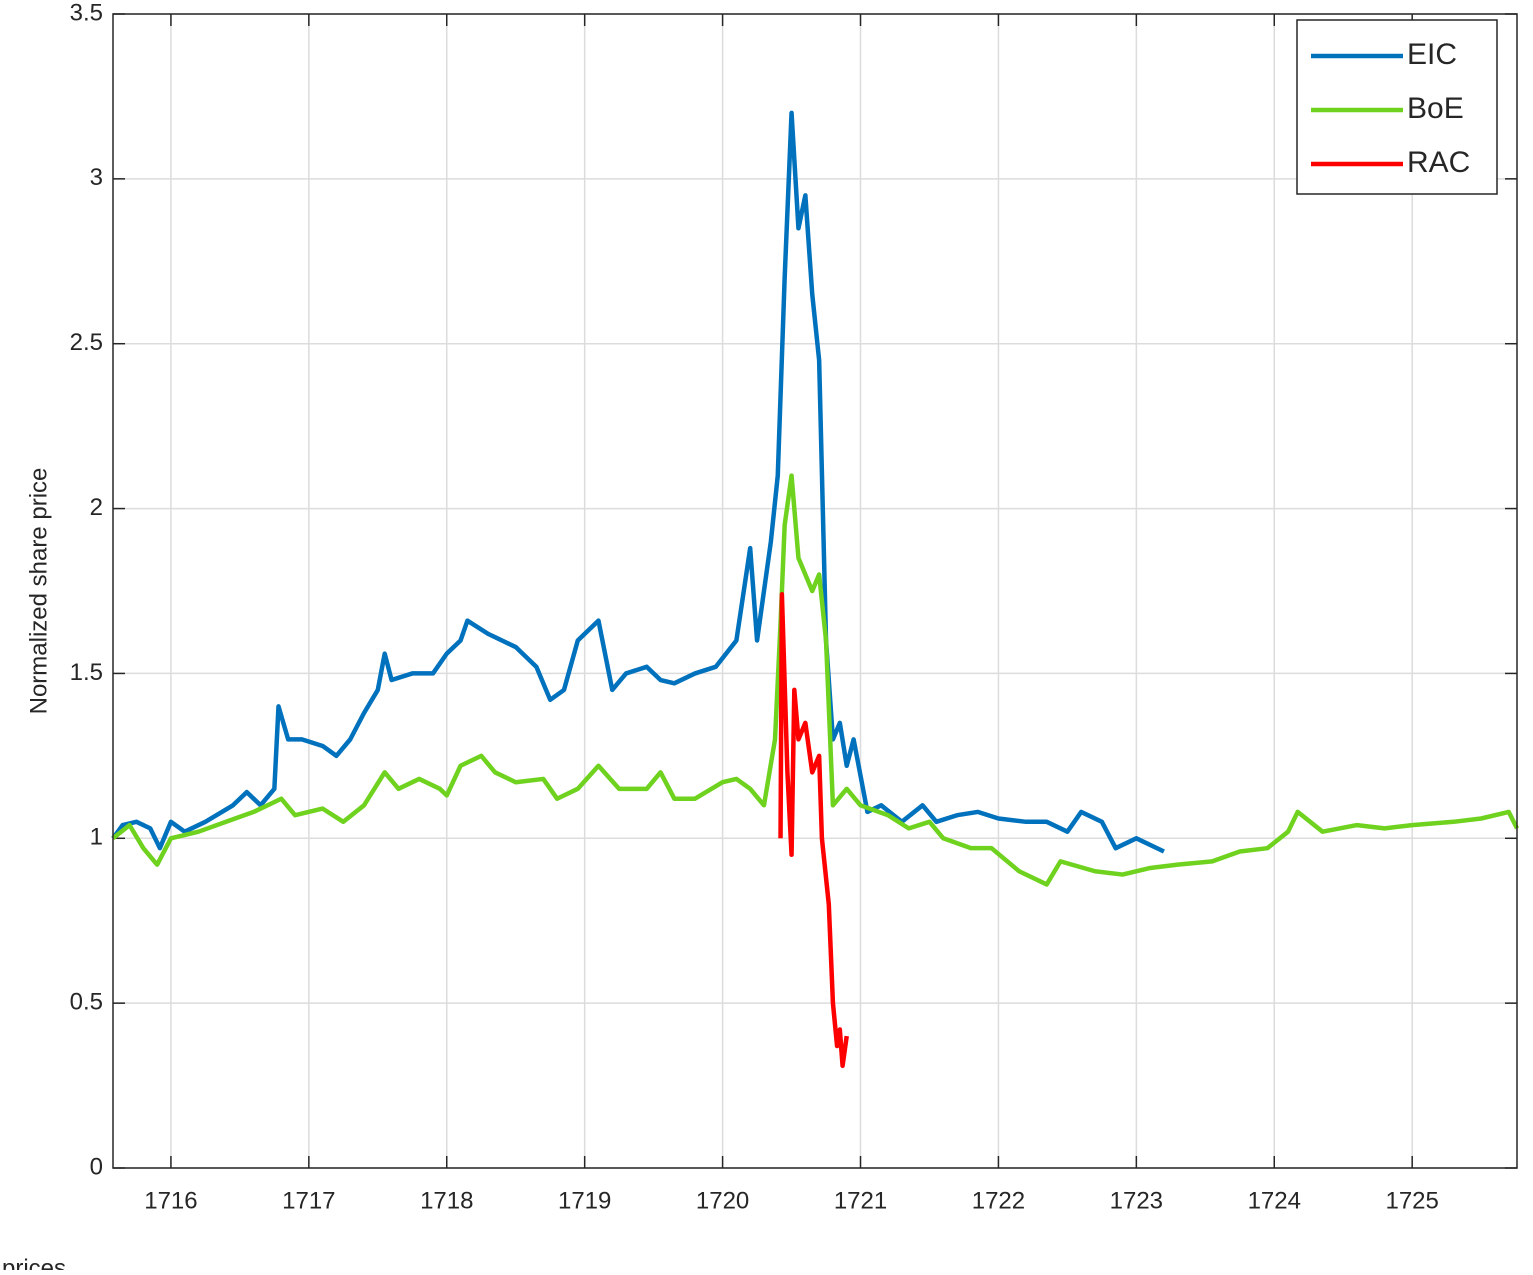 This screenshot has width=1533, height=1275. I want to click on y-tick-label: 2, so click(96, 507).